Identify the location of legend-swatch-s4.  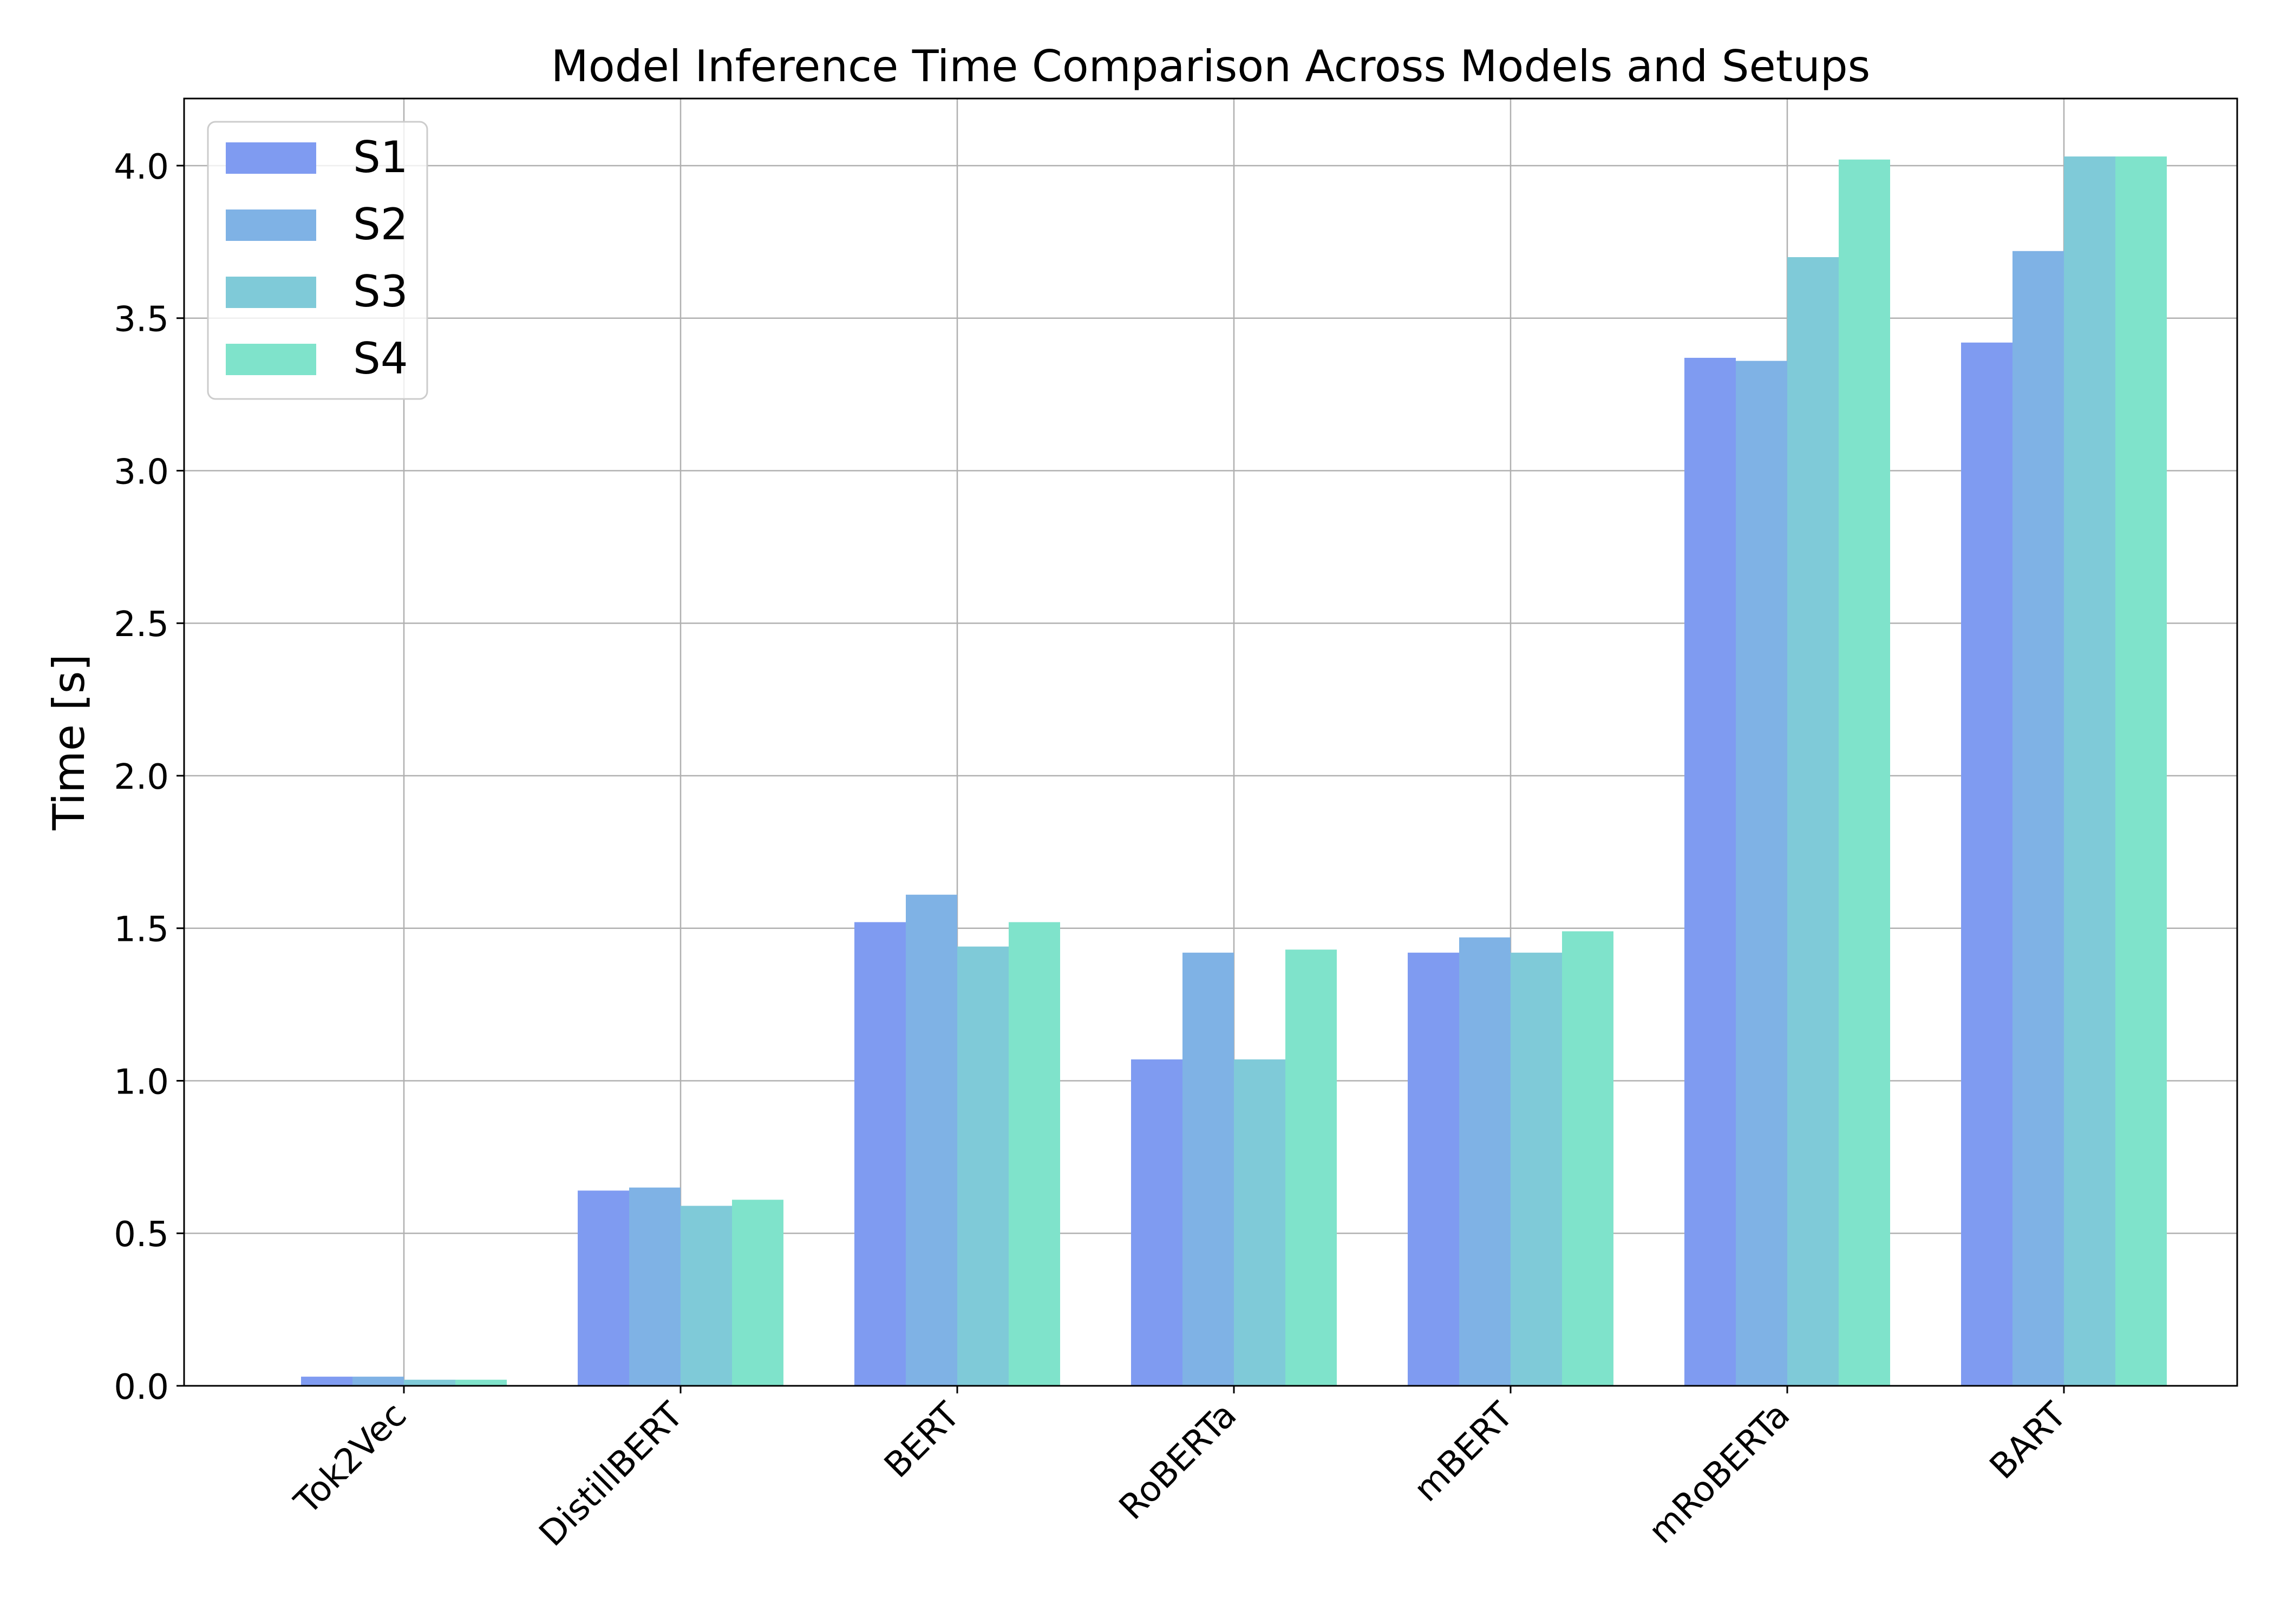
(271, 360).